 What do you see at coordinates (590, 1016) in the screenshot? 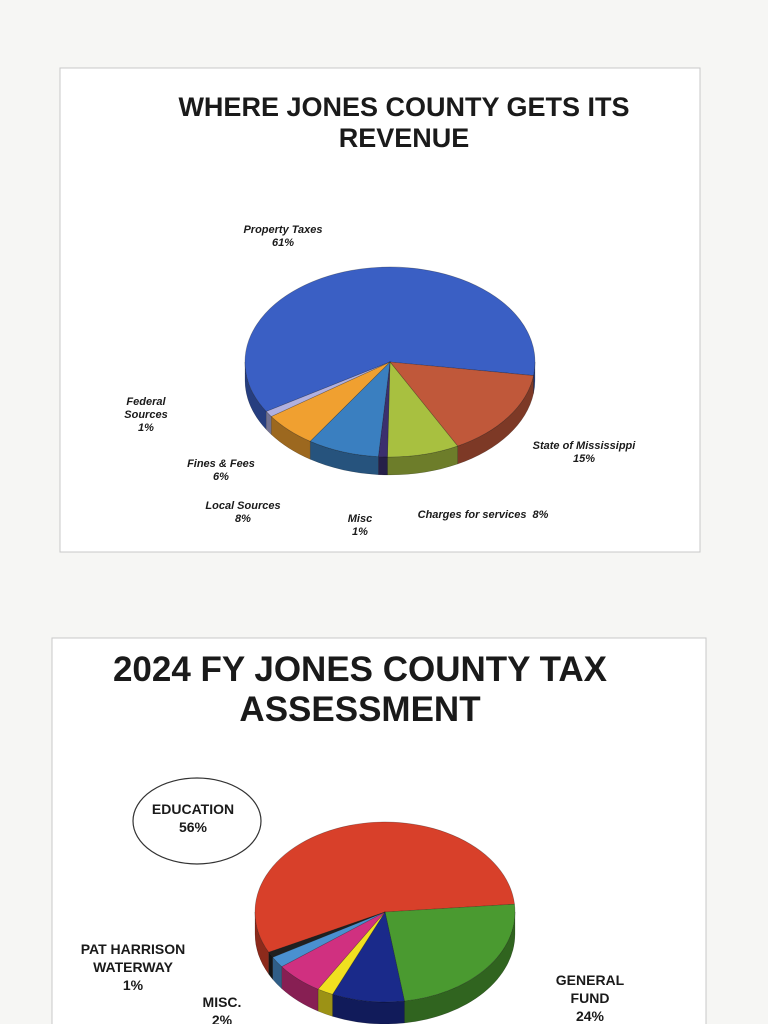
I see `value-label: 24%` at bounding box center [590, 1016].